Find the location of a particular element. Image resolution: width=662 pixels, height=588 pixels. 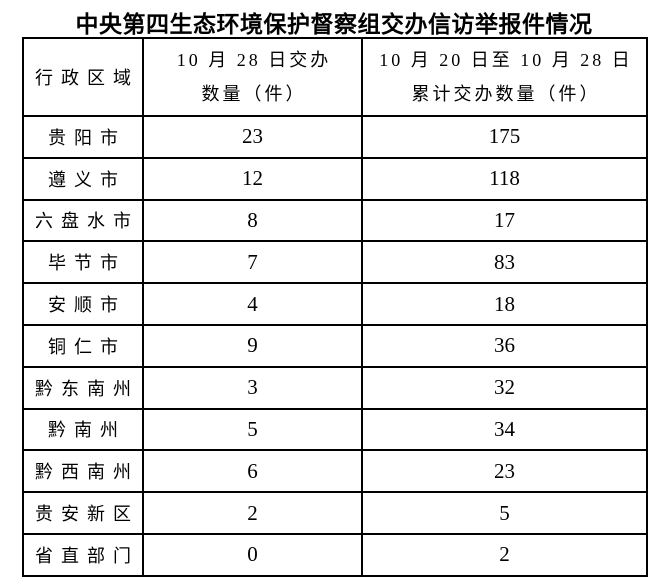

daily-count-cell: 7 is located at coordinates (252, 262).